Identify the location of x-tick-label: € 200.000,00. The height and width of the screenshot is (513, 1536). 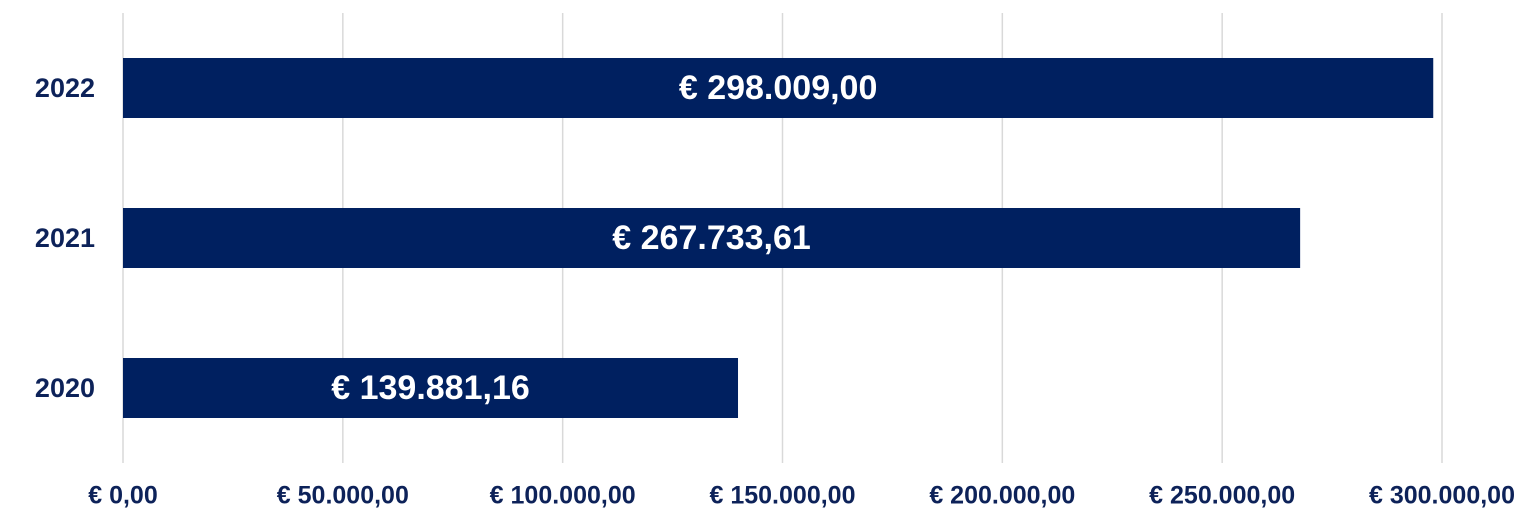
(1002, 496).